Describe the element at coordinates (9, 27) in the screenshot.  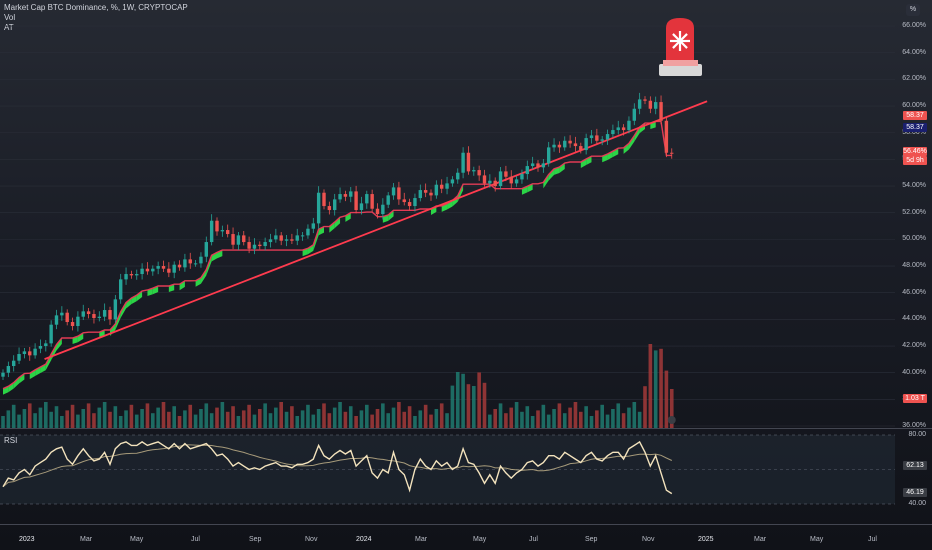
I see `at-indicator-label: AT` at that location.